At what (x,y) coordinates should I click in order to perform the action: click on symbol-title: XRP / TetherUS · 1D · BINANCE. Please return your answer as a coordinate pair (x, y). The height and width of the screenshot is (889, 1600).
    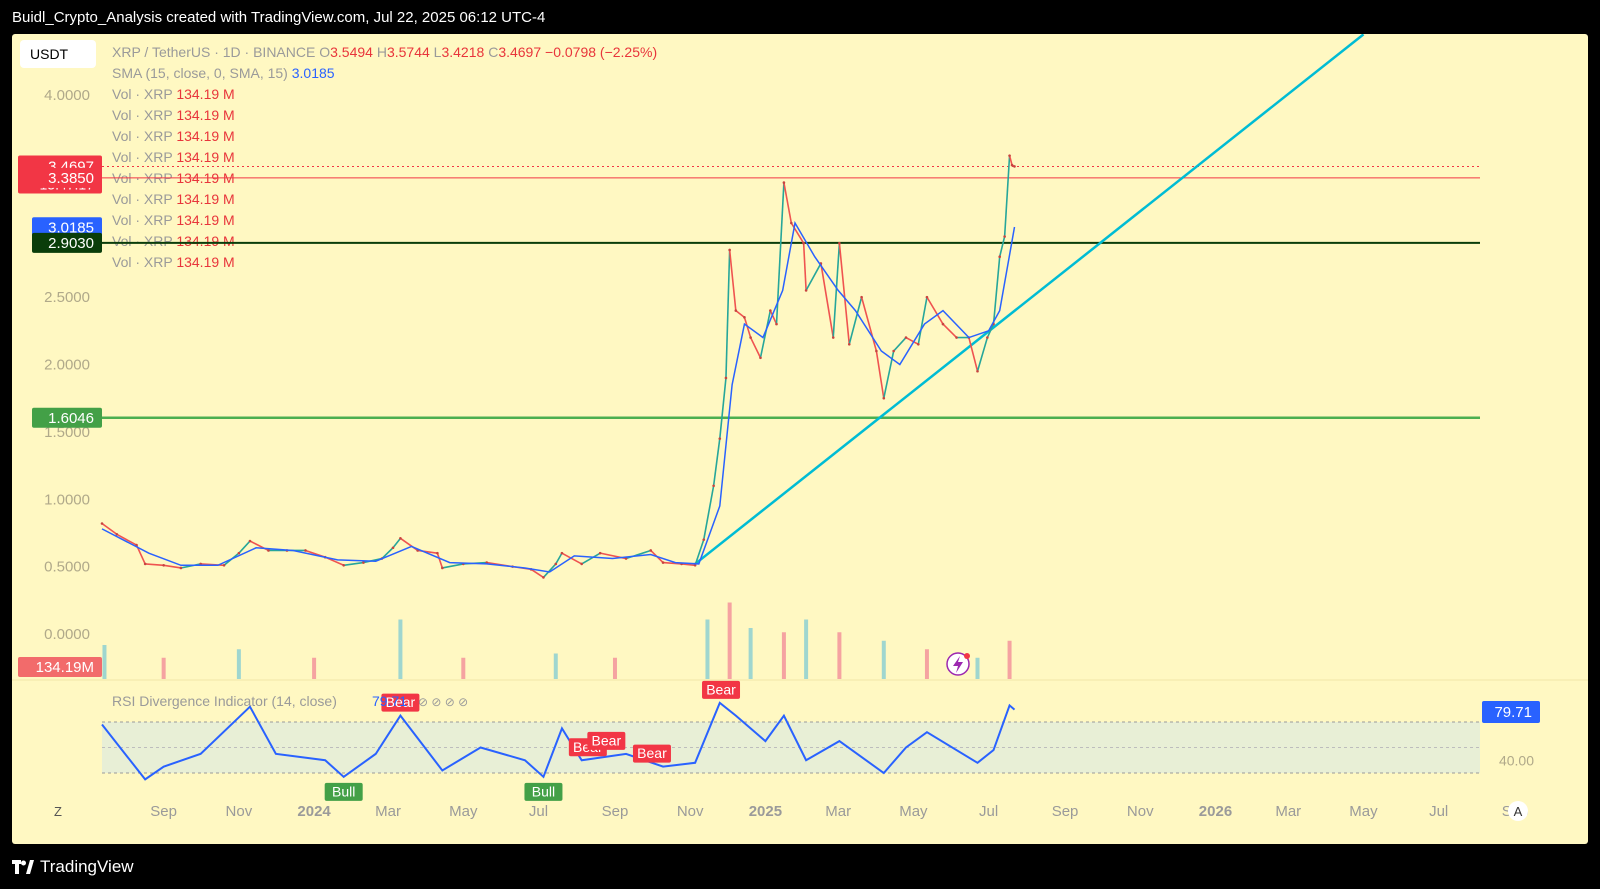
    Looking at the image, I should click on (214, 52).